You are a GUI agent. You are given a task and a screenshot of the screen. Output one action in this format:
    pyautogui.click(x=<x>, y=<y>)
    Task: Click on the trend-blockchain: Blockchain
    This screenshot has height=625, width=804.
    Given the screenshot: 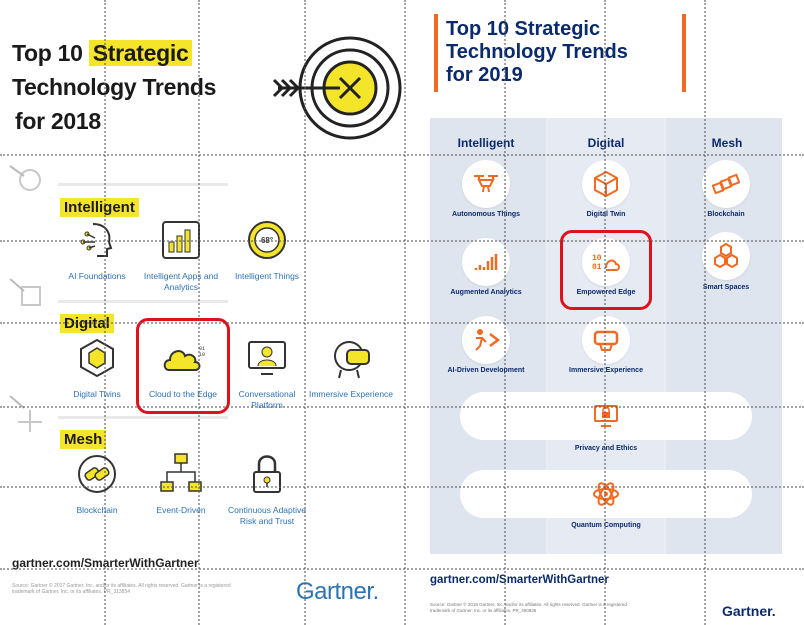 What is the action you would take?
    pyautogui.click(x=97, y=484)
    